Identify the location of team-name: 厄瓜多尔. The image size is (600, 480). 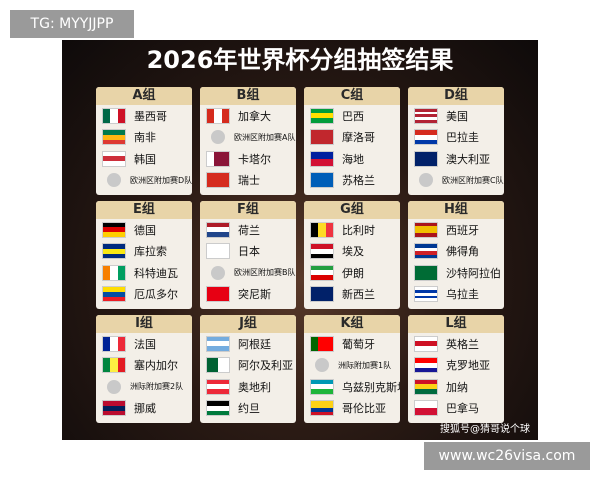
(156, 295).